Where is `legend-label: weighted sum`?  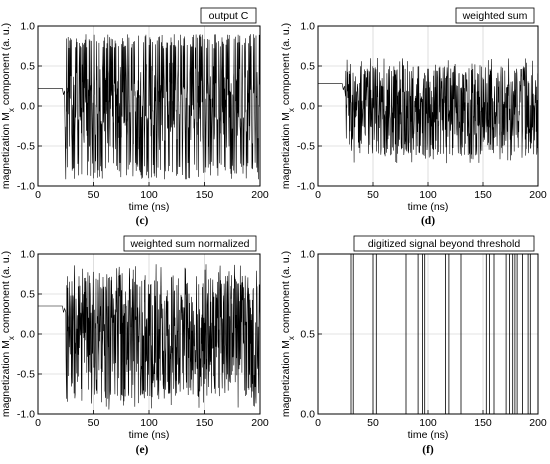 legend-label: weighted sum is located at coordinates (495, 16).